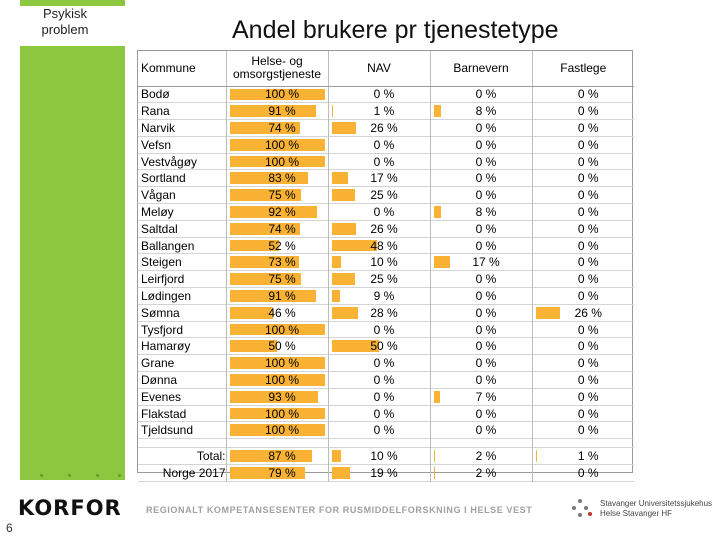 This screenshot has height=540, width=720. I want to click on table-row: Tjeldsund 100 % 0 % 0 % 0 %, so click(386, 430).